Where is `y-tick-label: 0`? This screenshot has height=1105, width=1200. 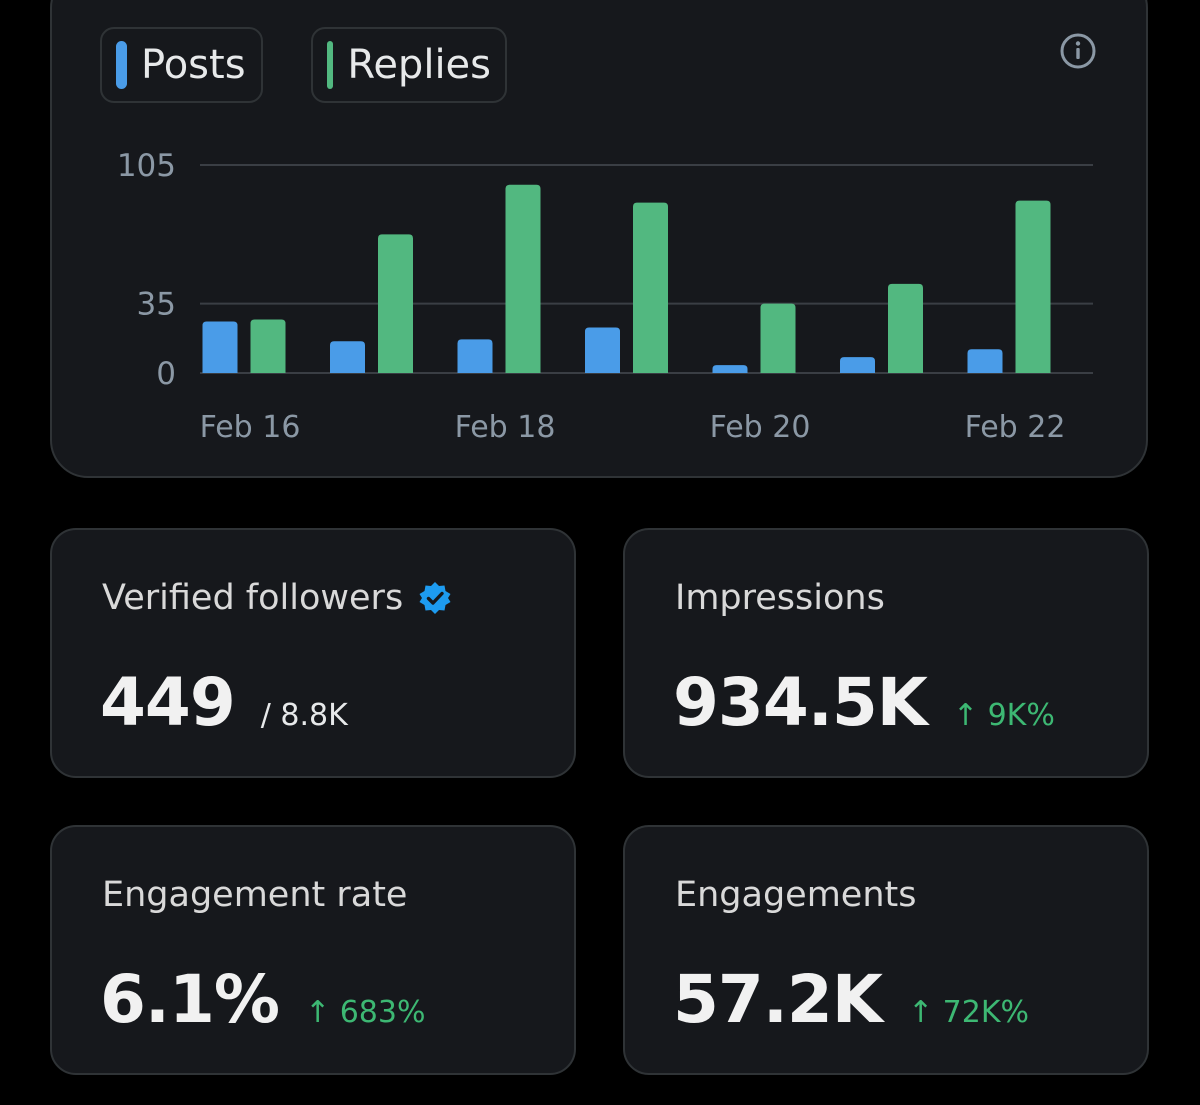 y-tick-label: 0 is located at coordinates (166, 374).